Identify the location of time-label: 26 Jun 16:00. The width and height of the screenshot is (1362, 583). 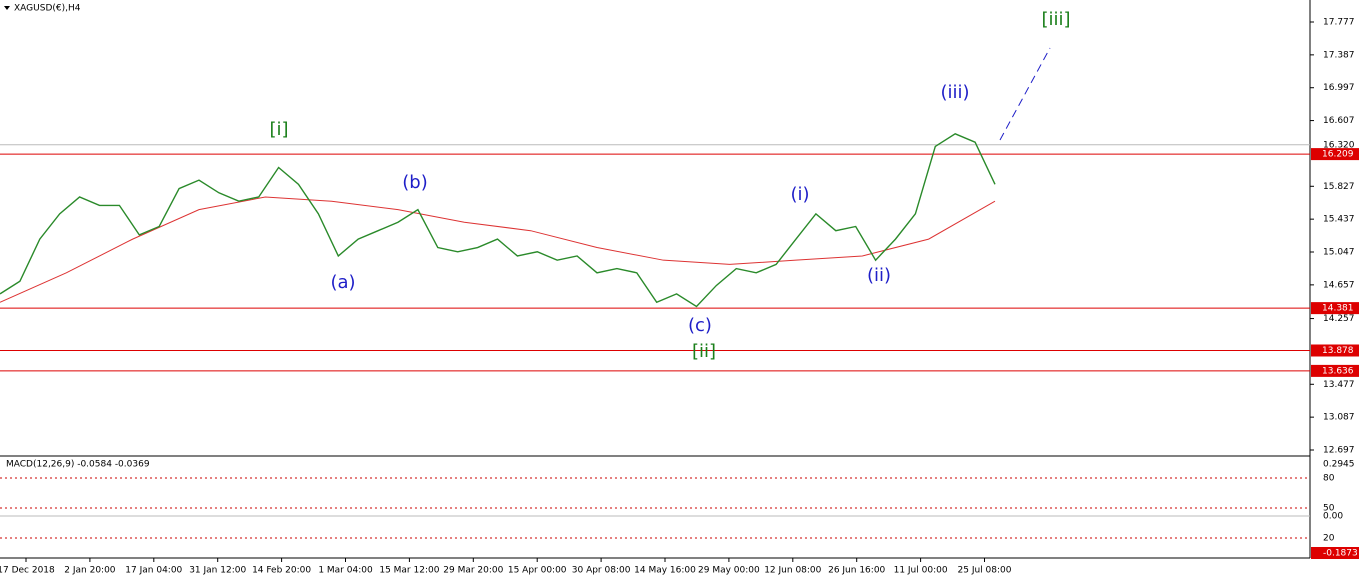
(856, 571).